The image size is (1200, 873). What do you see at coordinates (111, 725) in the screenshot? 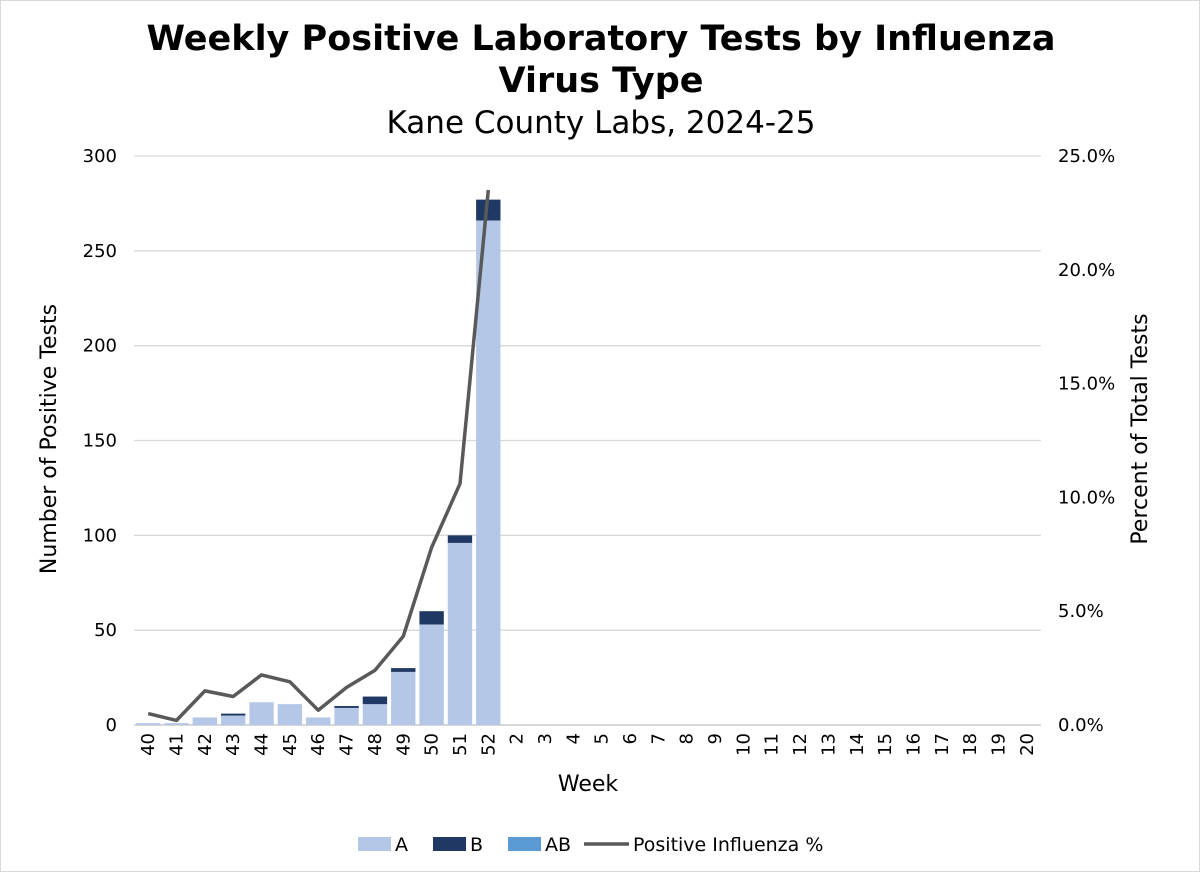
I see `y-tick-label: 0` at bounding box center [111, 725].